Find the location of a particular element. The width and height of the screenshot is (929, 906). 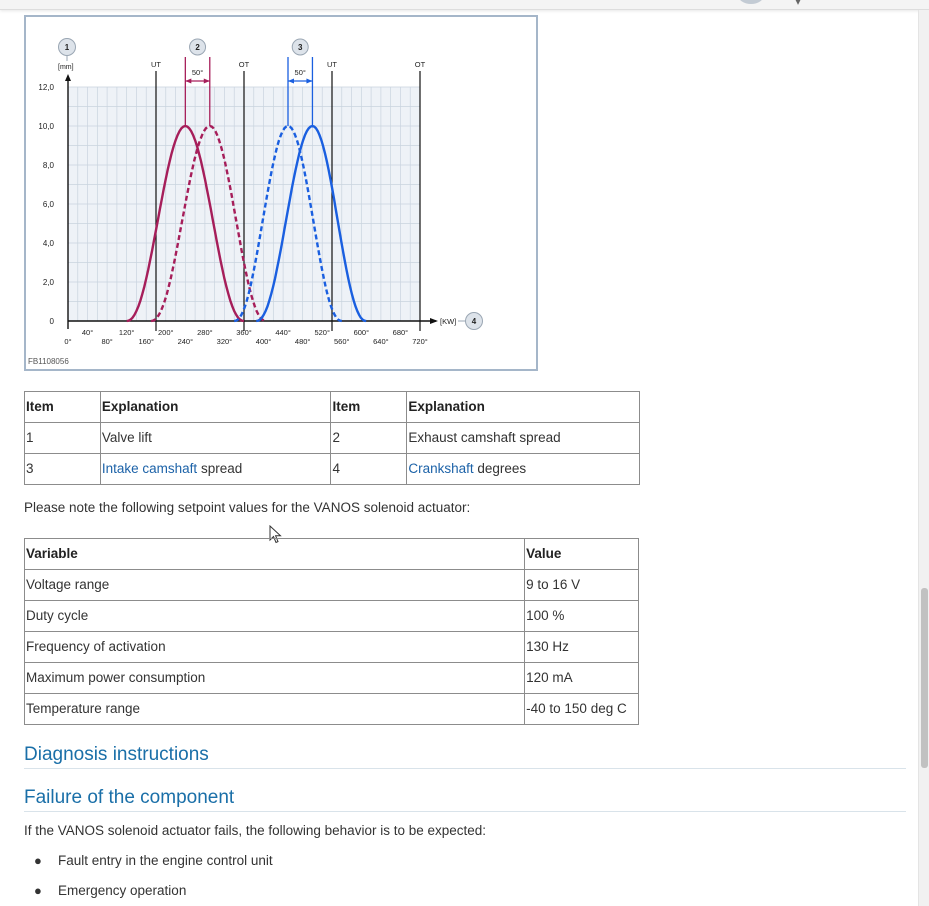

intake-camshaft-link: Intake camshaft is located at coordinates (149, 468).